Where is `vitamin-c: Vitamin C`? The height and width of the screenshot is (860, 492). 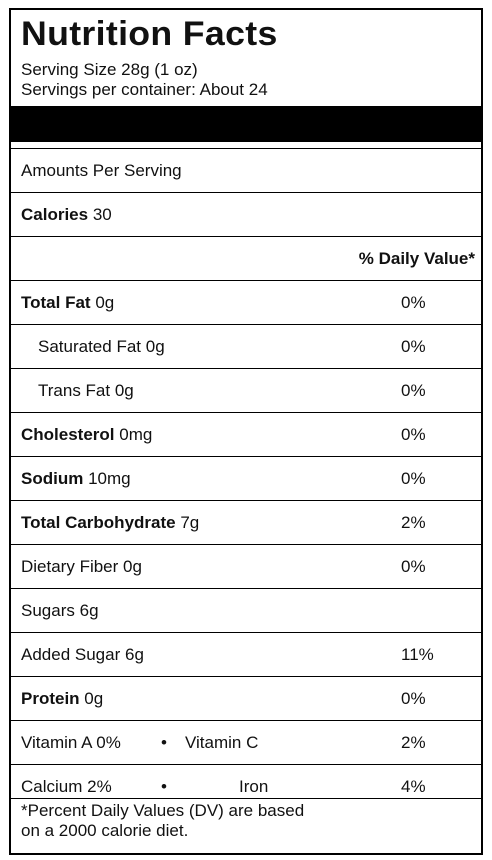 vitamin-c: Vitamin C is located at coordinates (222, 742).